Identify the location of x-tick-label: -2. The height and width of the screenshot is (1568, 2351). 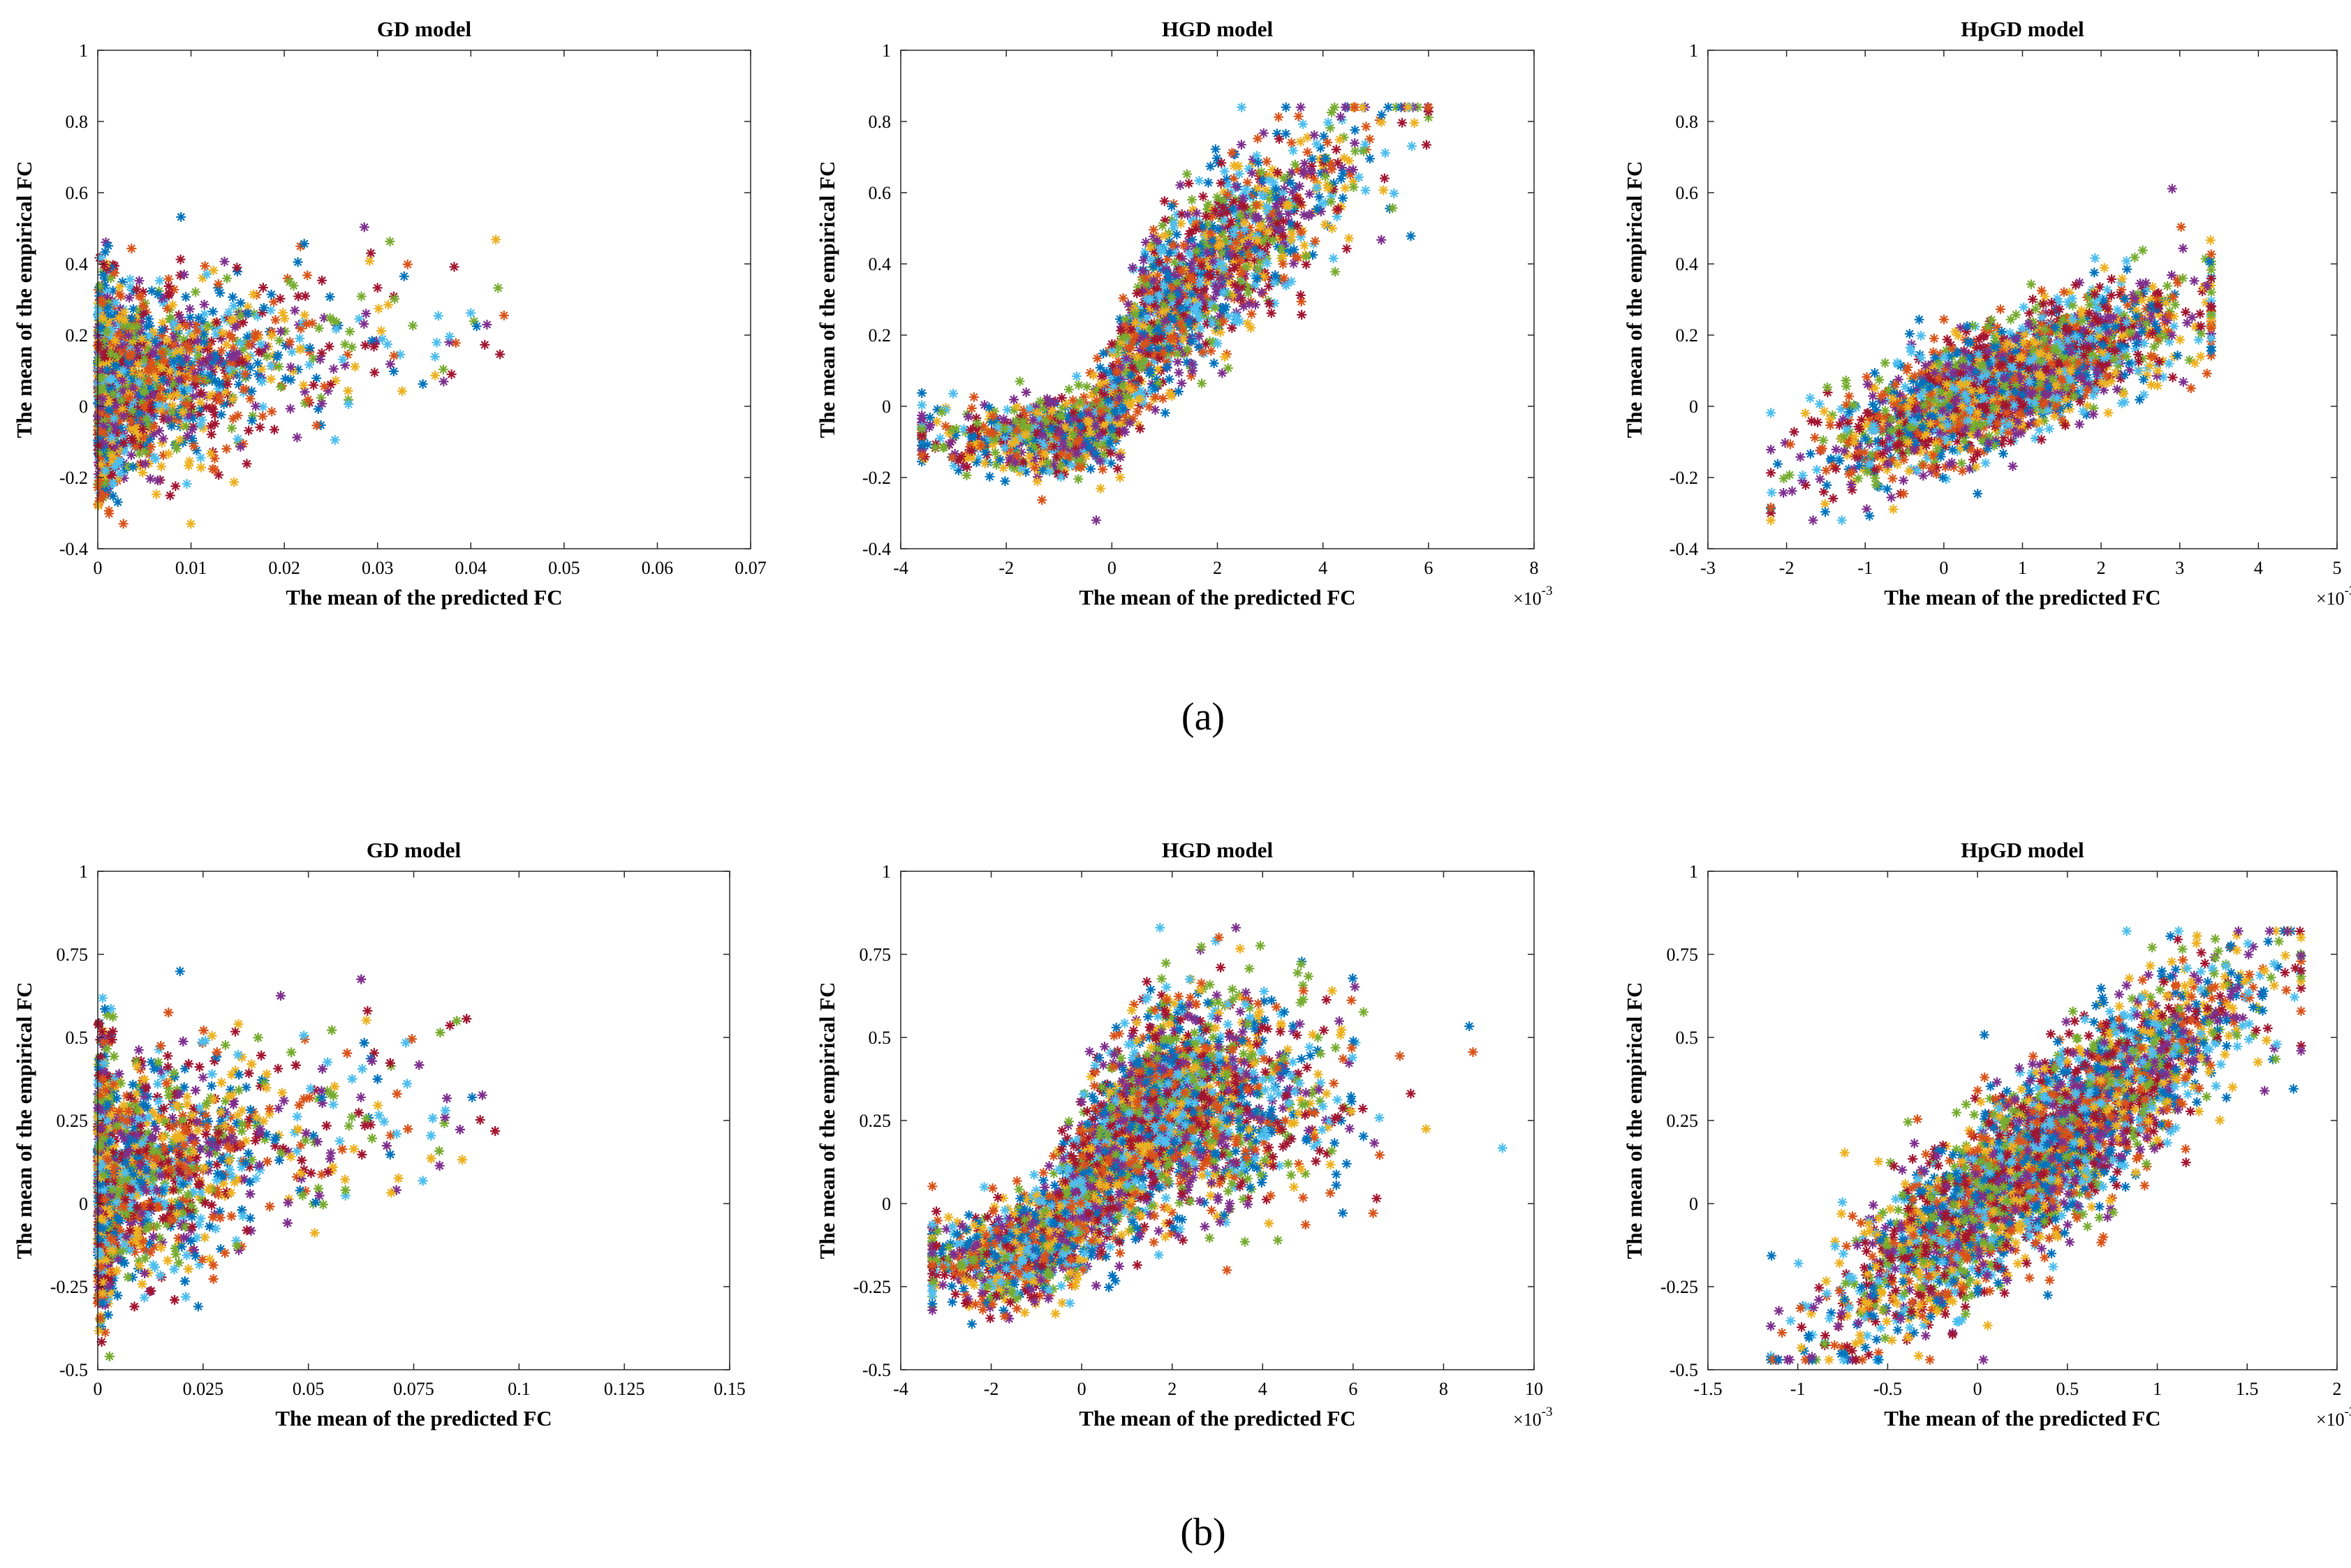
(1006, 568).